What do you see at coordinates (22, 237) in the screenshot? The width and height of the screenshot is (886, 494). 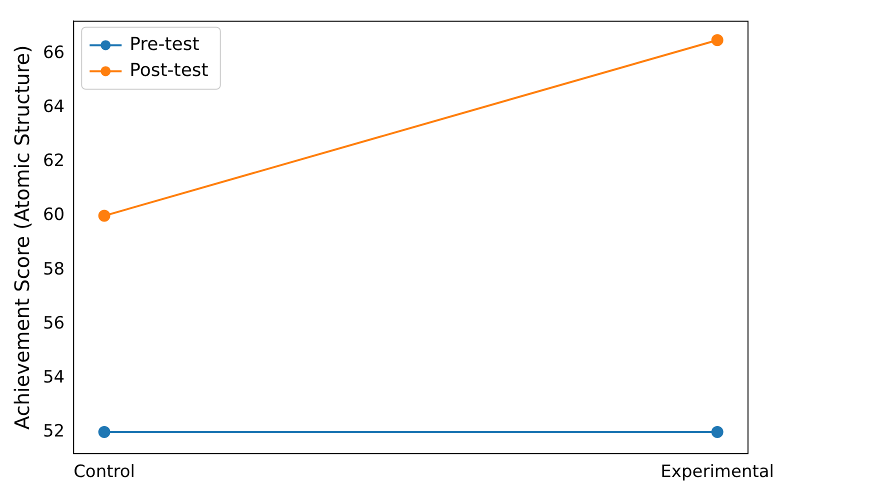 I see `y-axis-title: Achievement Score (Atomic Structure)` at bounding box center [22, 237].